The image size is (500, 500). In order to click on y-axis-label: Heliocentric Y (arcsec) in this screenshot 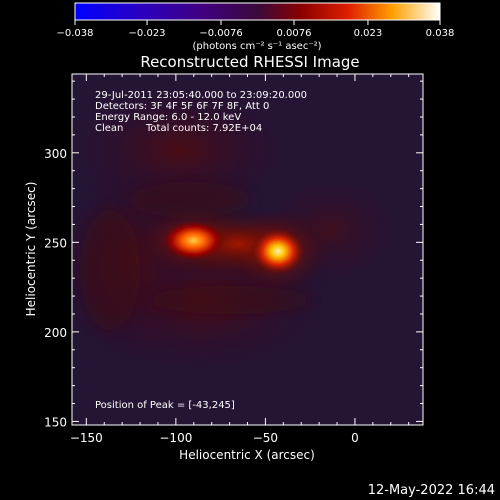, I will do `click(31, 249)`.